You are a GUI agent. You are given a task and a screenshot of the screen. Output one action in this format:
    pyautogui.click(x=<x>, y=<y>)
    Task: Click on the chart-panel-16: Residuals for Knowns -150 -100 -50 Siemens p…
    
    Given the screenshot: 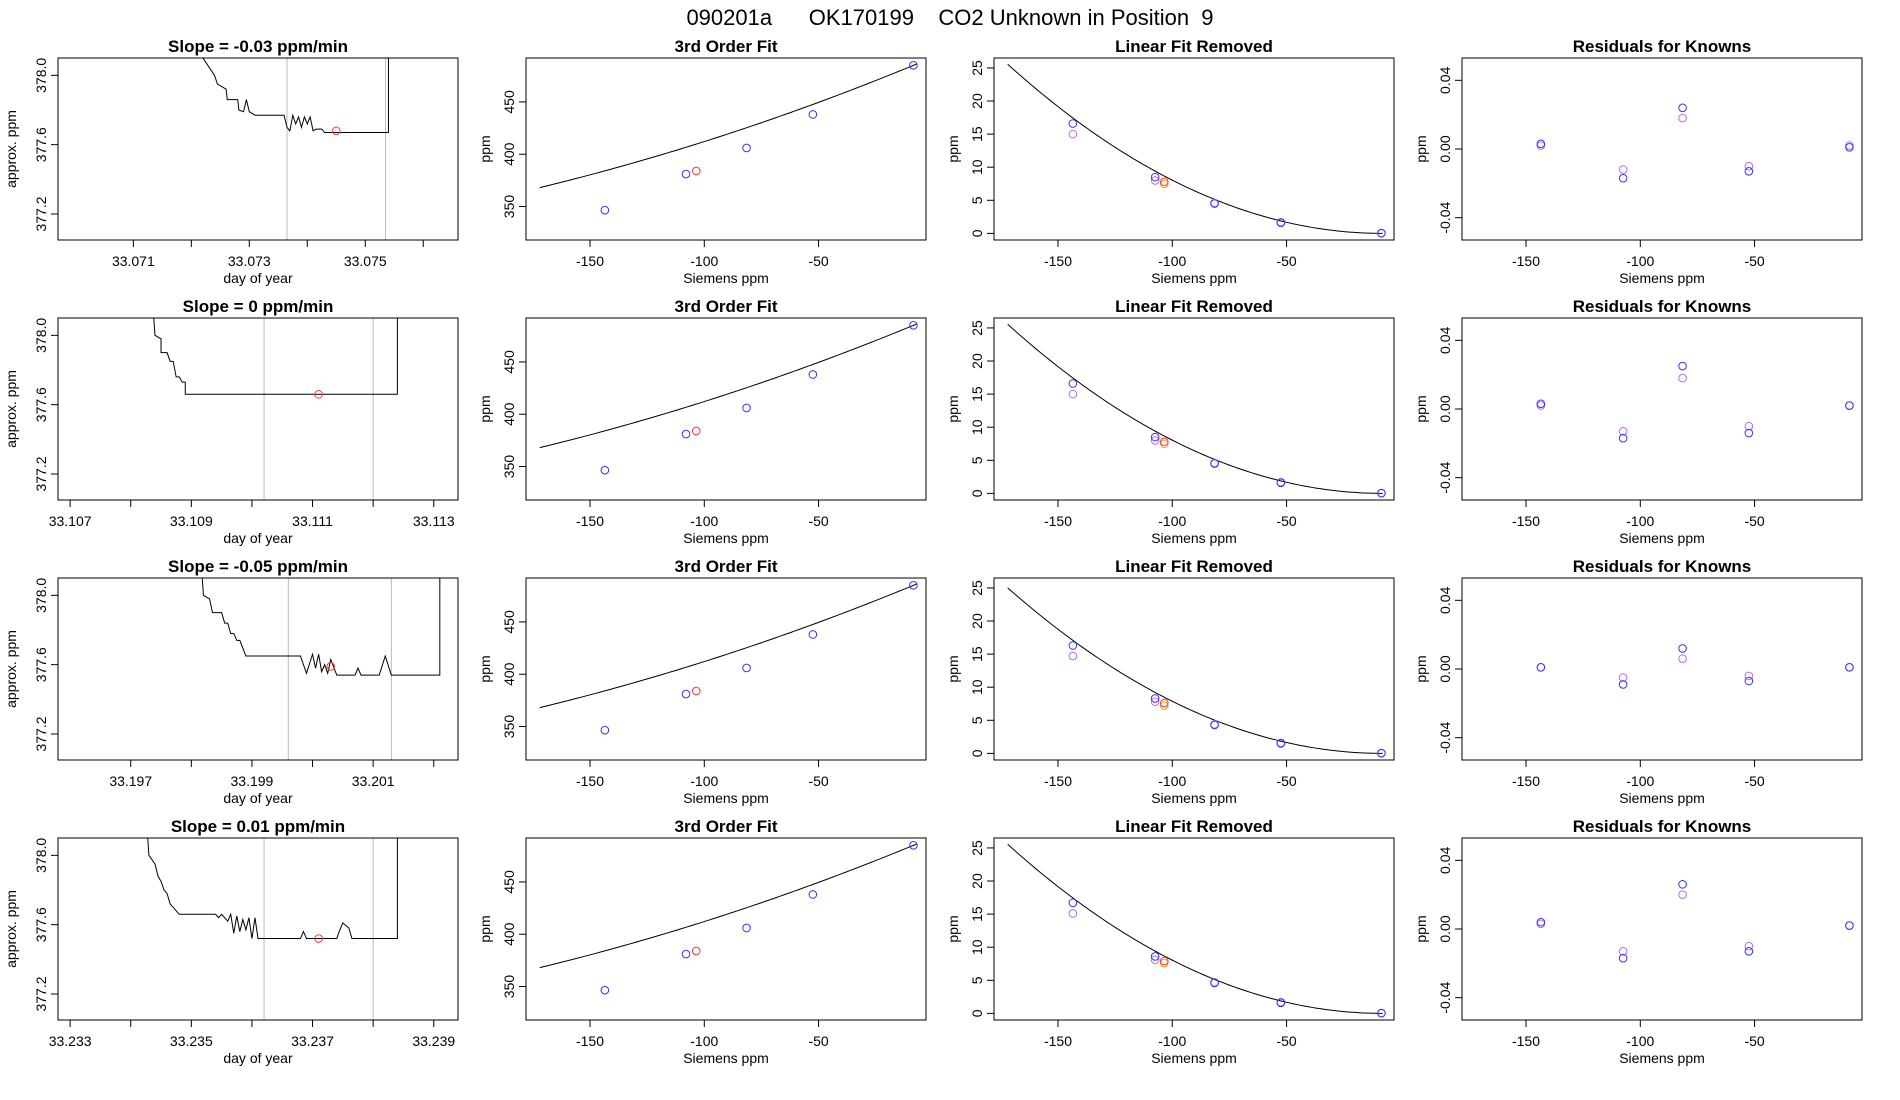 What is the action you would take?
    pyautogui.click(x=1638, y=941)
    